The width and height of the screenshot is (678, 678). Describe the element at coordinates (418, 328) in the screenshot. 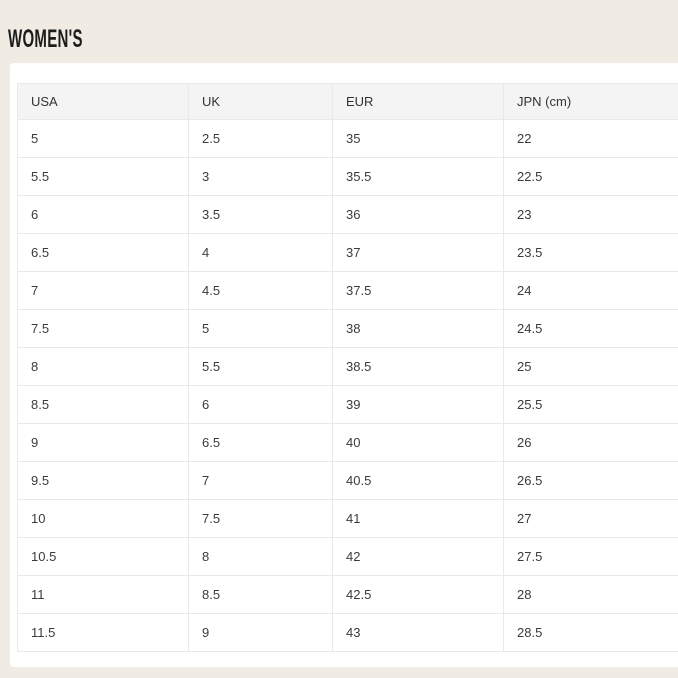

I see `cell-eur: 38` at that location.